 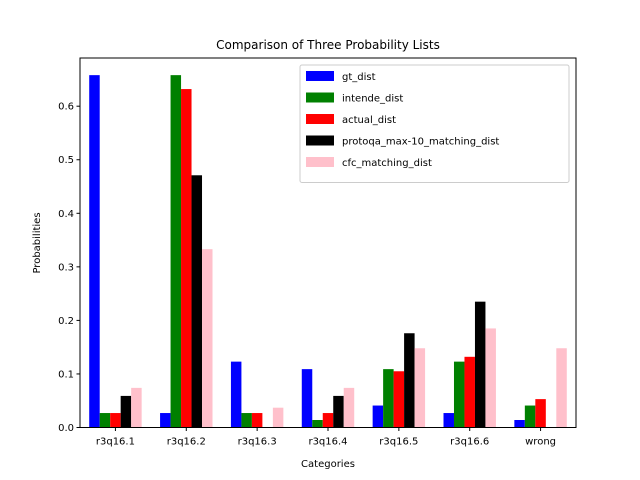 What do you see at coordinates (207, 338) in the screenshot?
I see `bar-cfc_matching_dist-r3q16.2` at bounding box center [207, 338].